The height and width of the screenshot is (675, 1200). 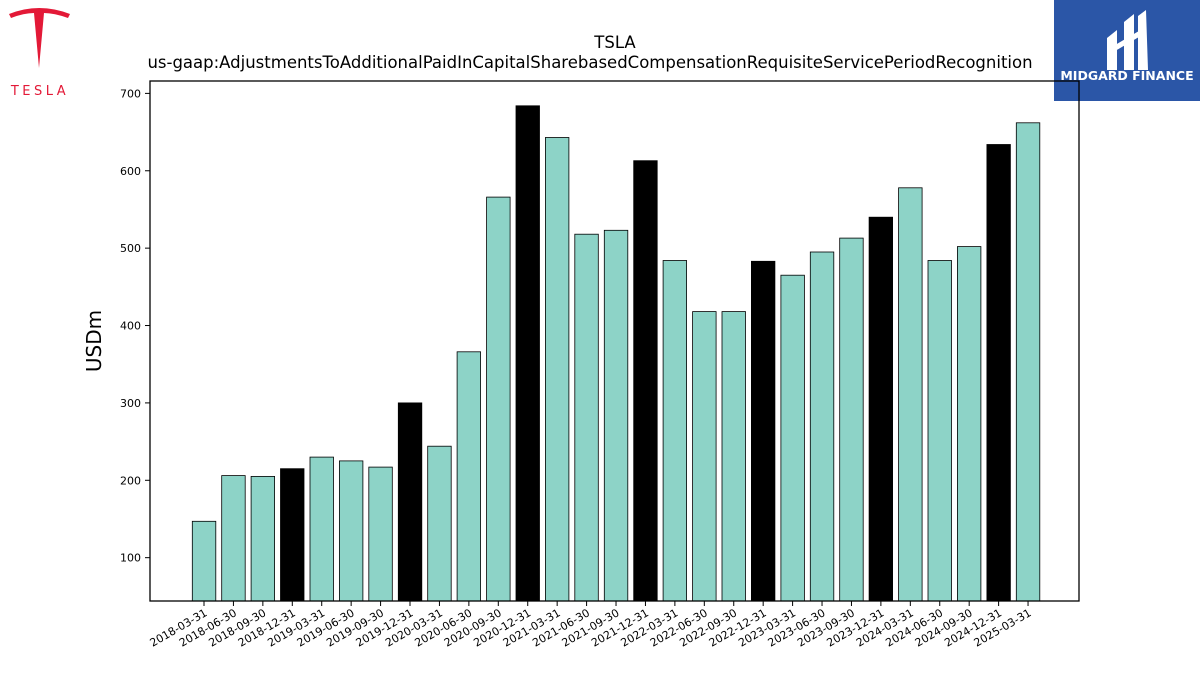 I want to click on y-tick-label: 400, so click(x=130, y=326).